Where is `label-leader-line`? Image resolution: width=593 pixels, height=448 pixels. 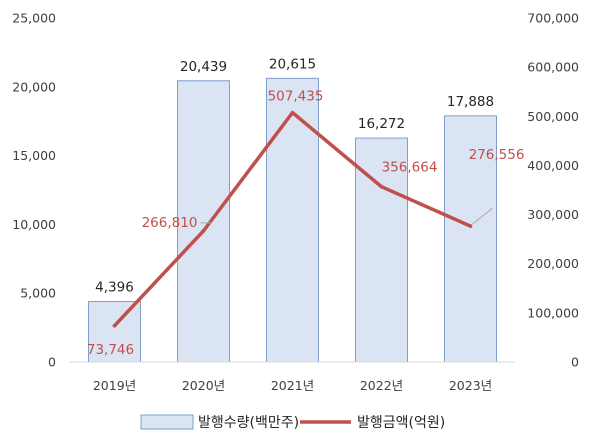 label-leader-line is located at coordinates (482, 216).